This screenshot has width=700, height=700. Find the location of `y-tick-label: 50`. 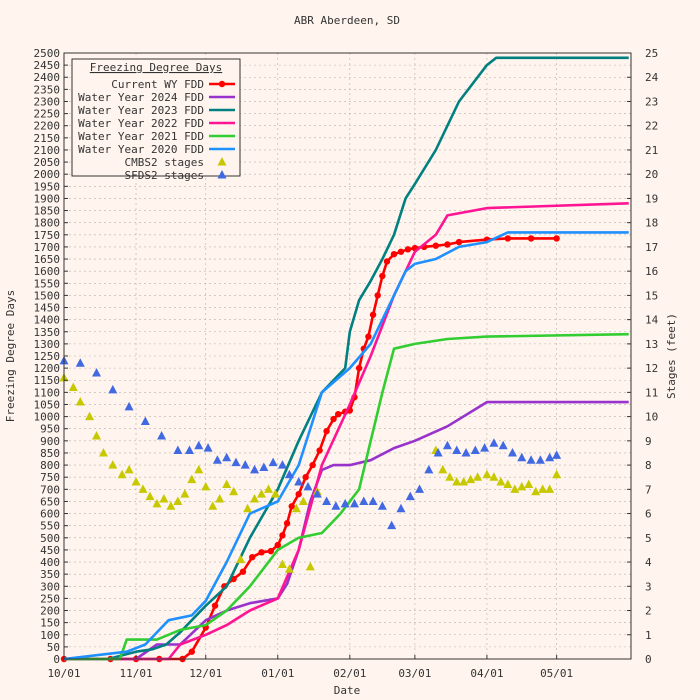

y-tick-label: 50 is located at coordinates (53, 647).